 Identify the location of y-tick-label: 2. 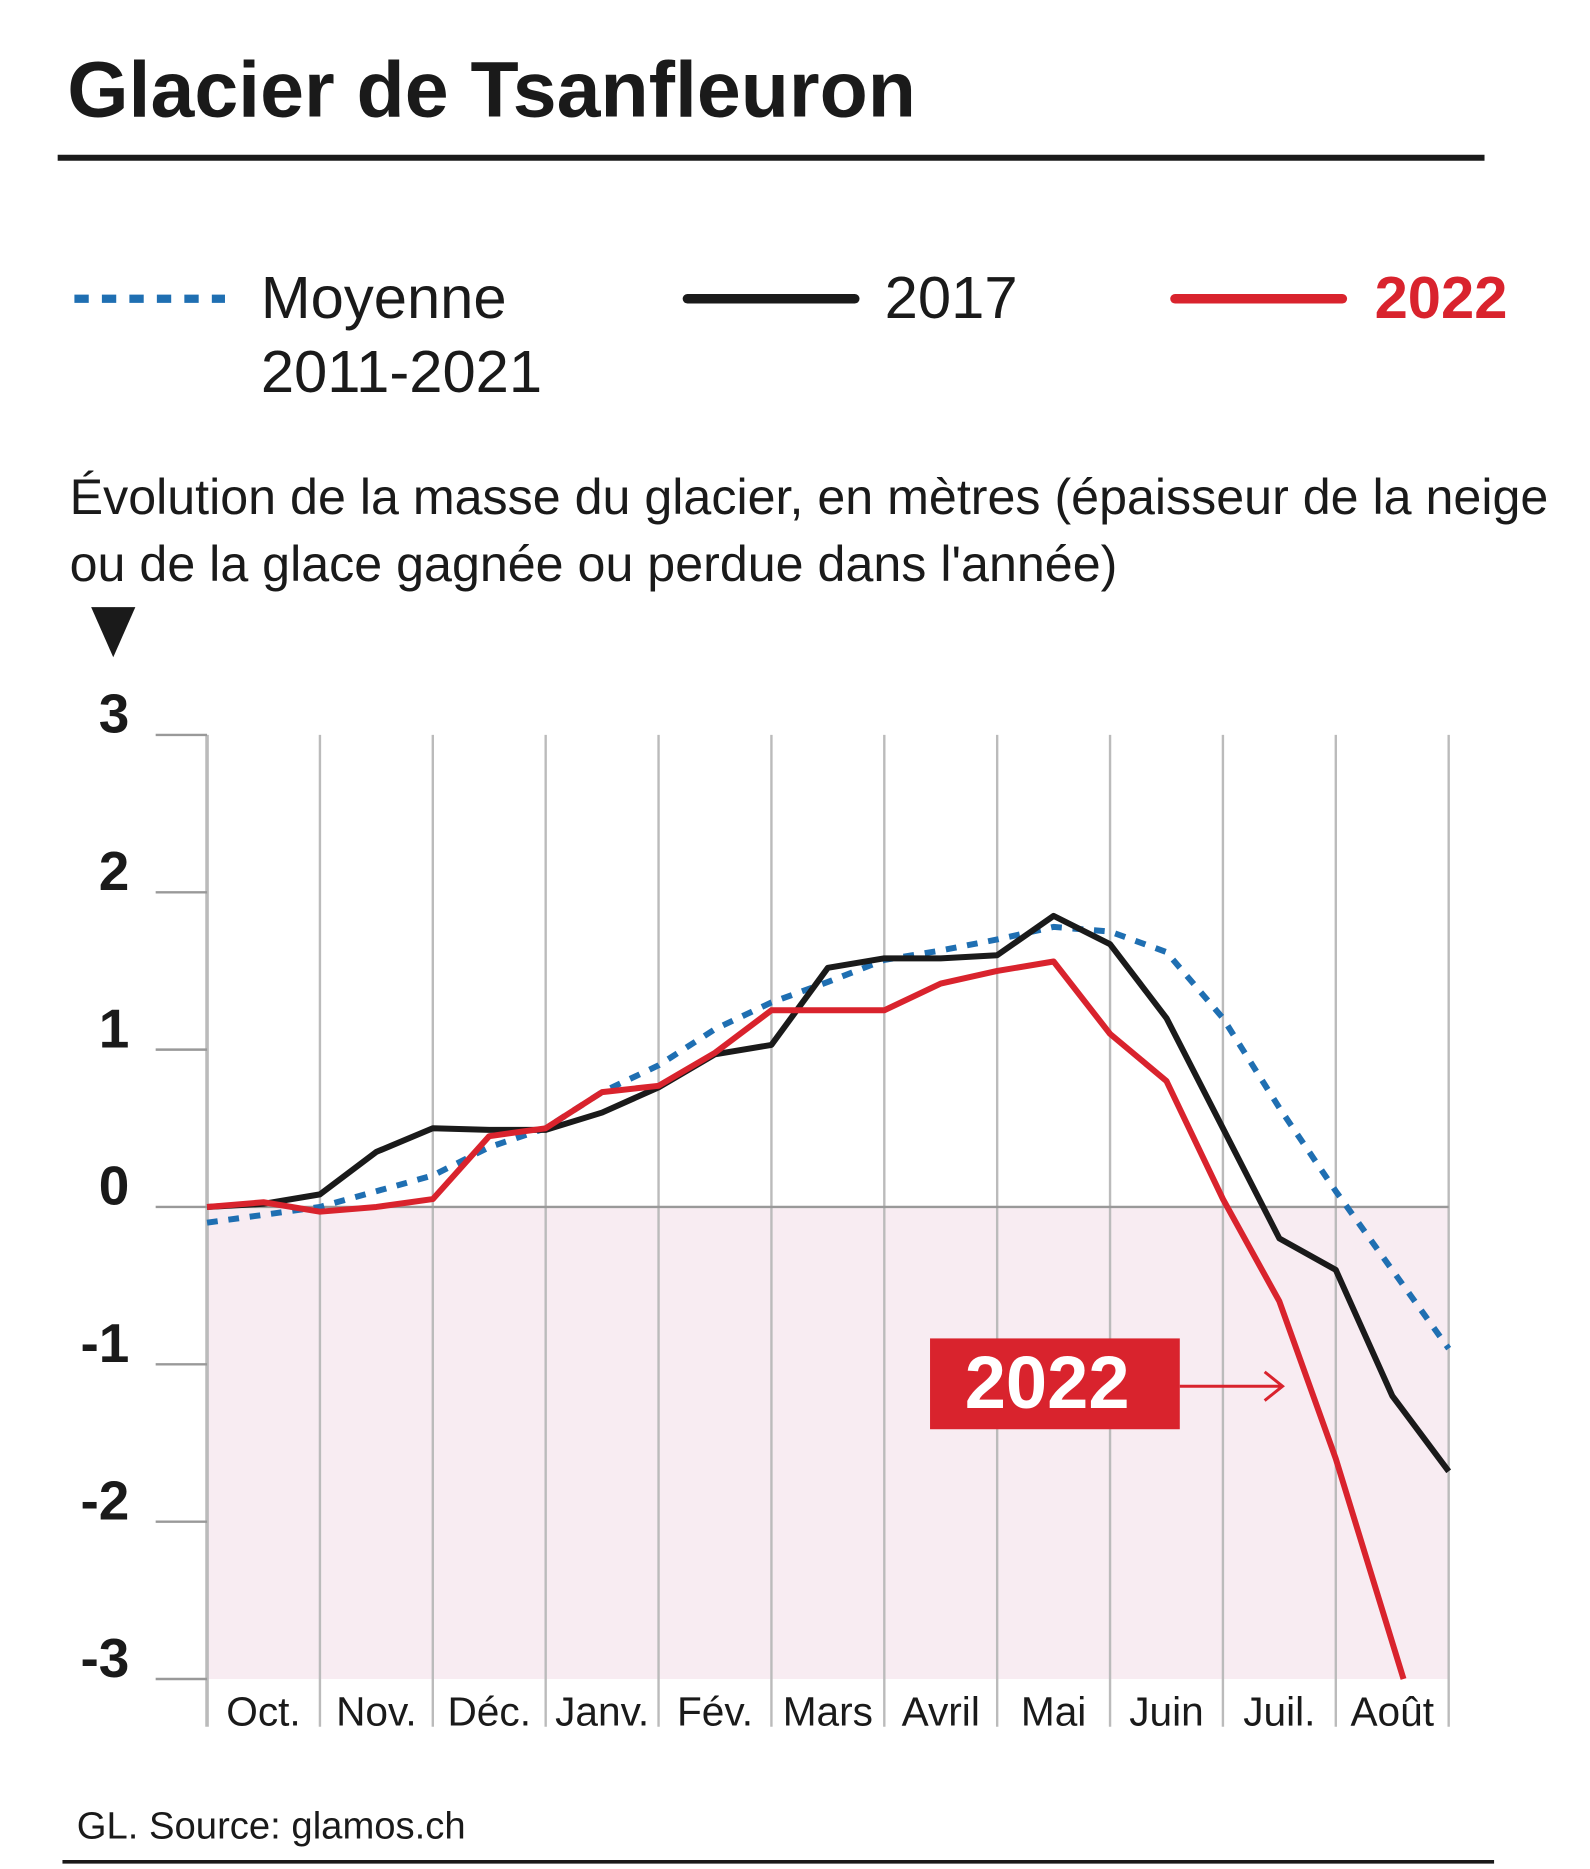
(114, 871).